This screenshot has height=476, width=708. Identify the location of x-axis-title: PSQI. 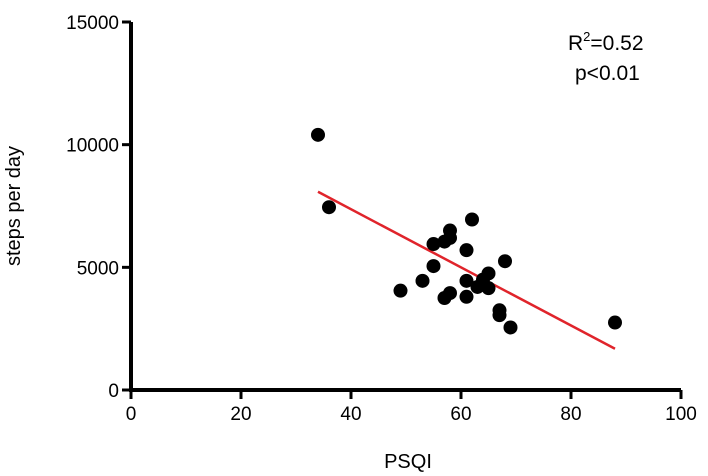
(408, 462).